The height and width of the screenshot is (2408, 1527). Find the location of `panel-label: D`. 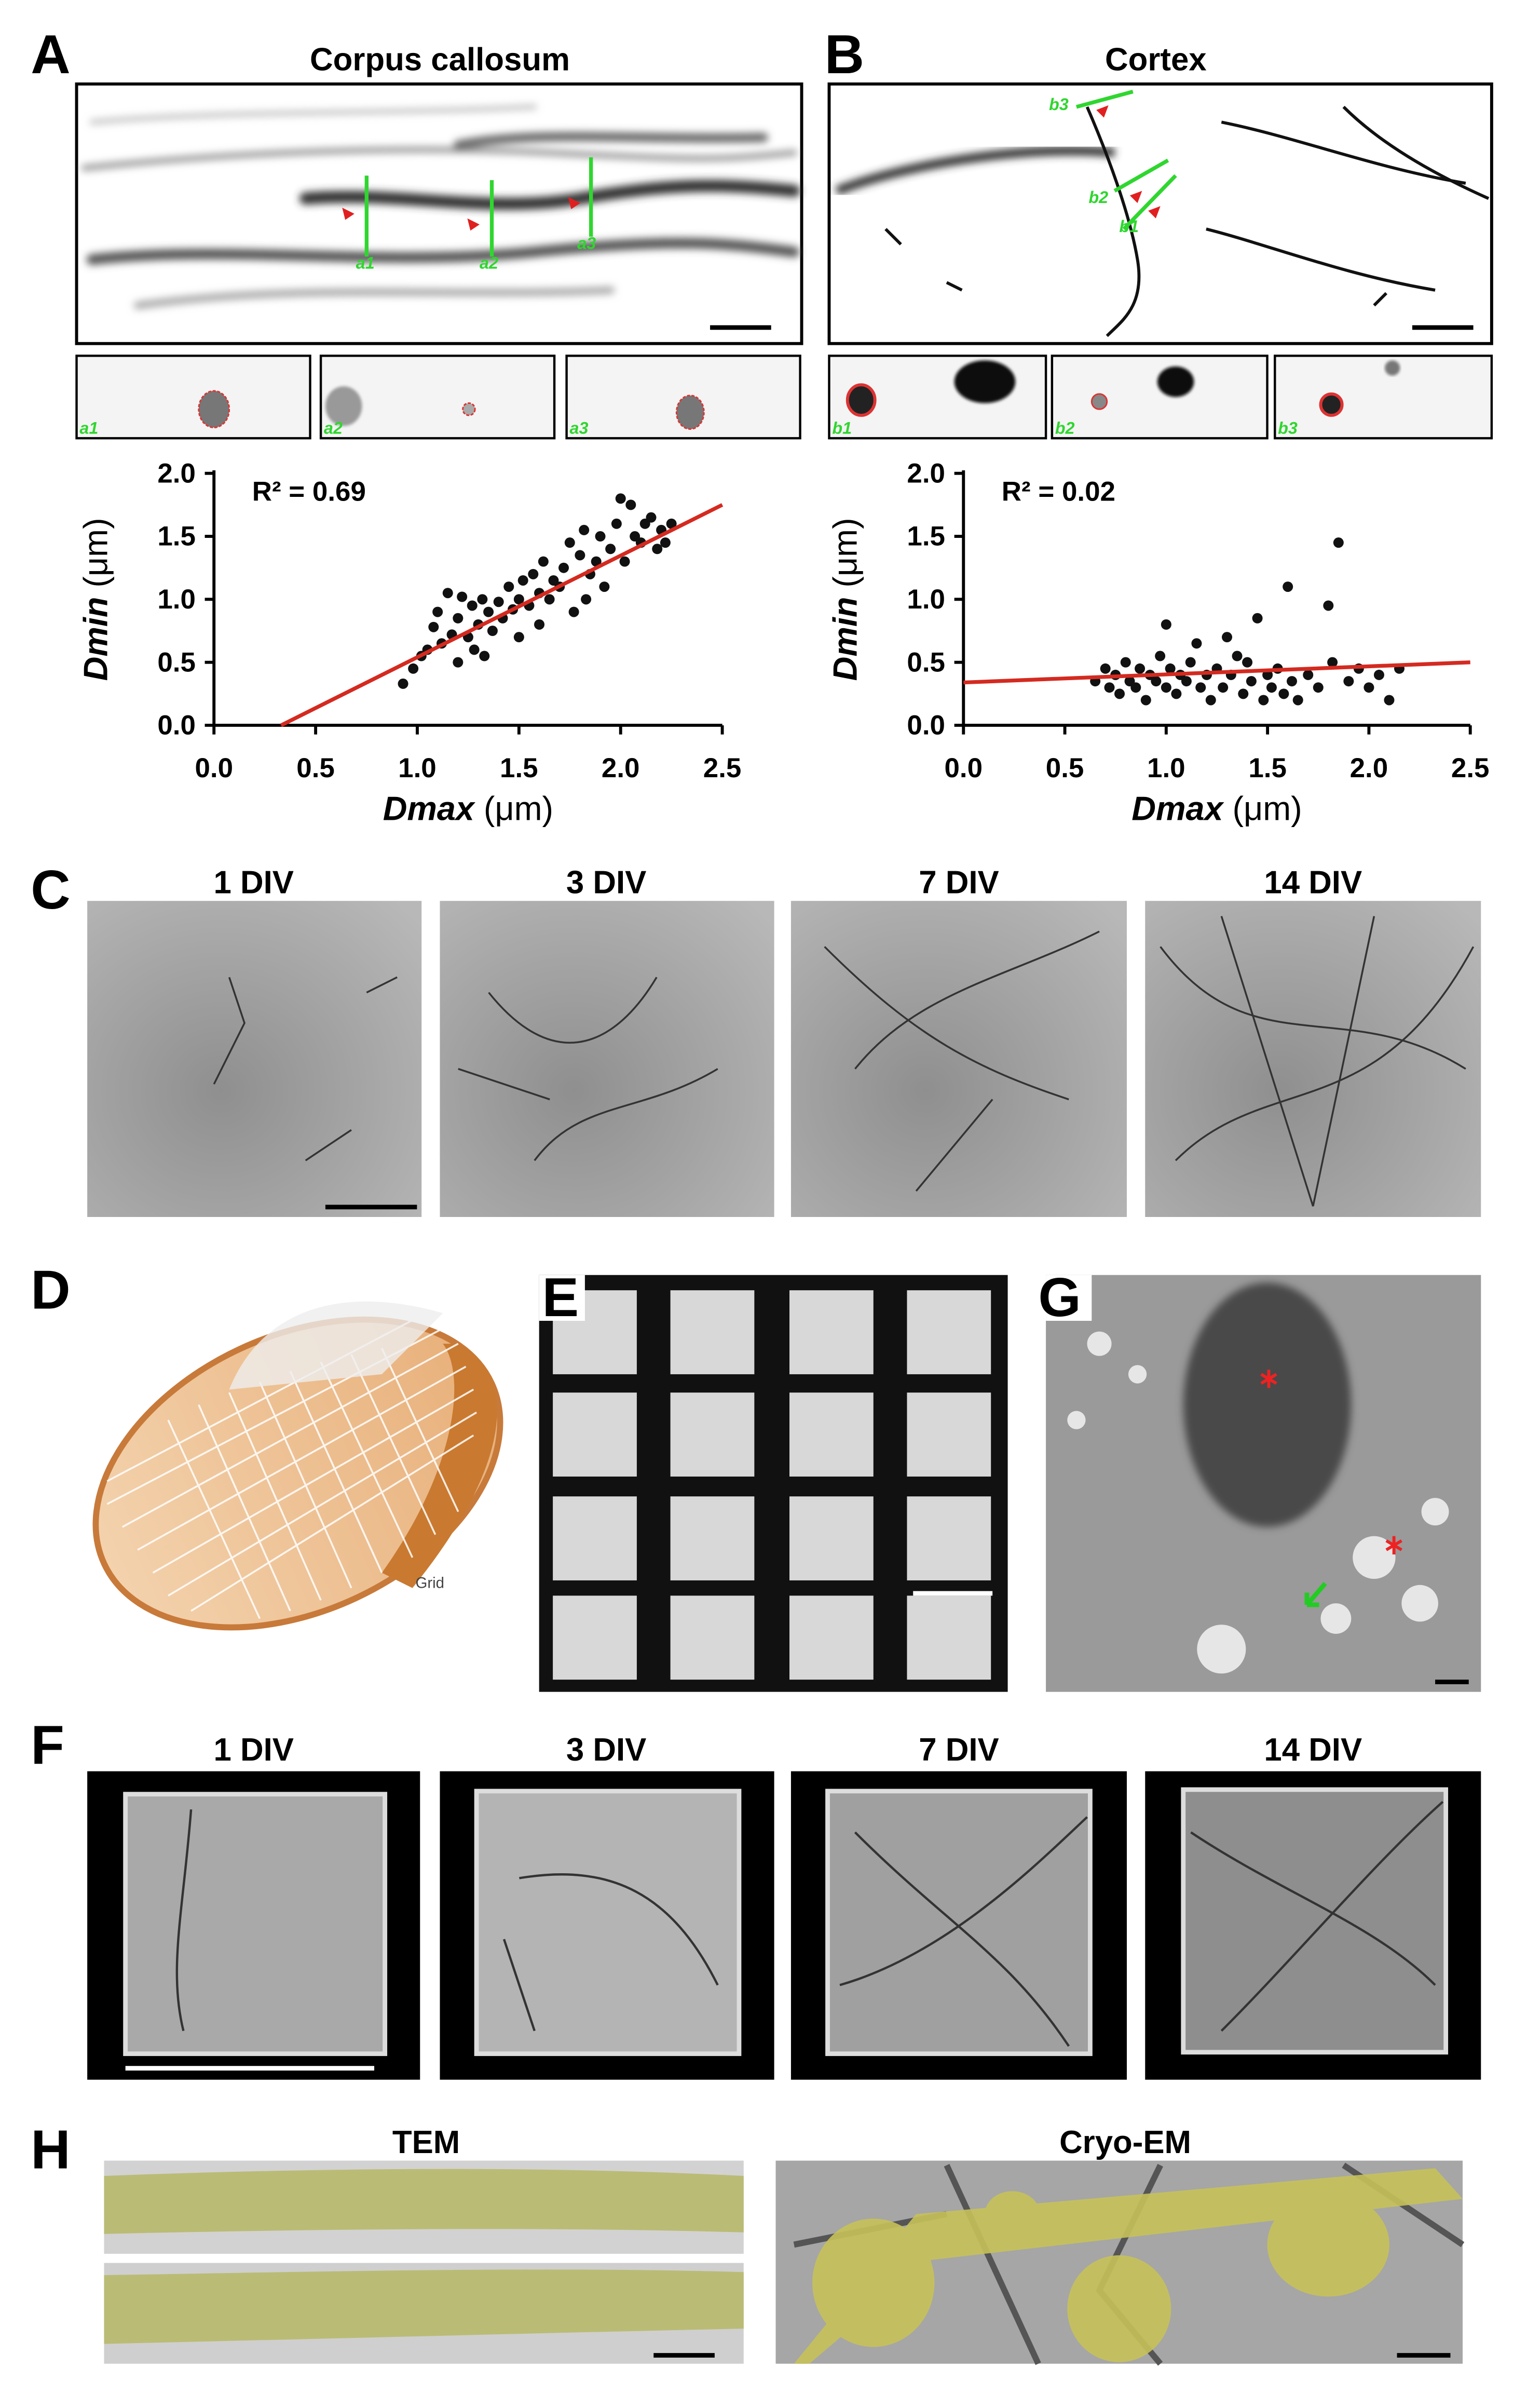

panel-label: D is located at coordinates (50, 1289).